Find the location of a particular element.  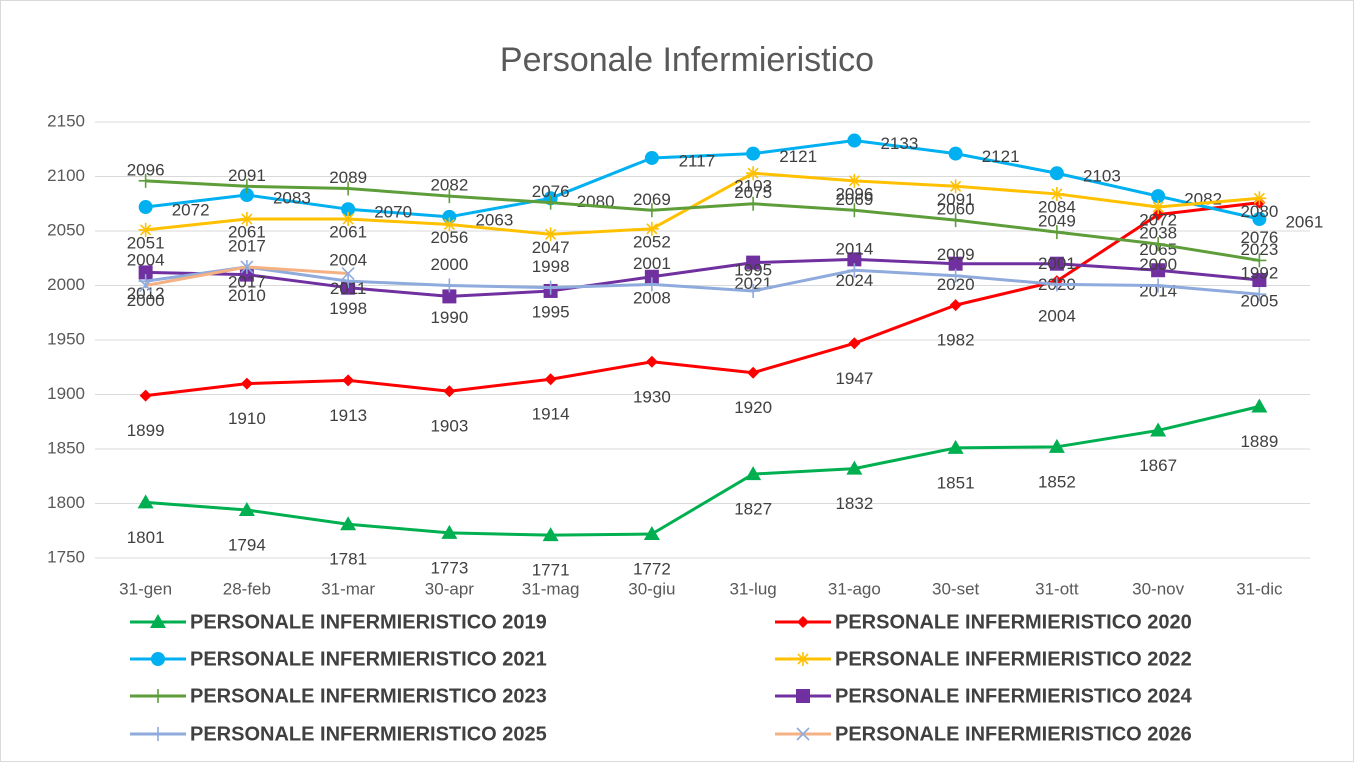

legend-label: PERSONALE INFERMIERISTICO 2019 is located at coordinates (368, 622).